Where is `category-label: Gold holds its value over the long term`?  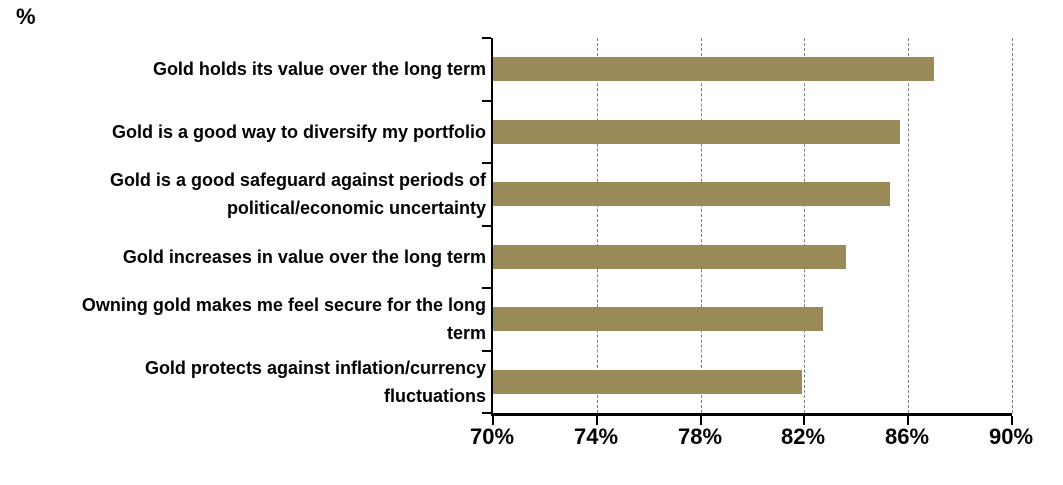
category-label: Gold holds its value over the long term is located at coordinates (243, 69).